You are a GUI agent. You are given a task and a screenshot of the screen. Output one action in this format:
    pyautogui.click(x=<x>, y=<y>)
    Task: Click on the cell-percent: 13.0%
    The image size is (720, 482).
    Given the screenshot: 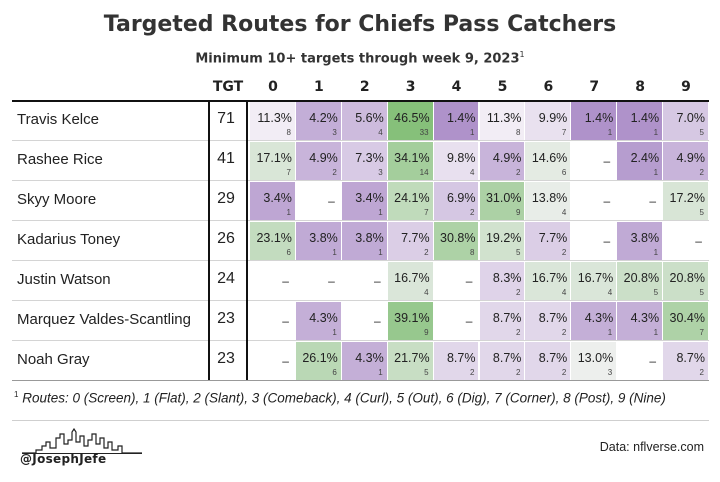 What is the action you would take?
    pyautogui.click(x=595, y=358)
    